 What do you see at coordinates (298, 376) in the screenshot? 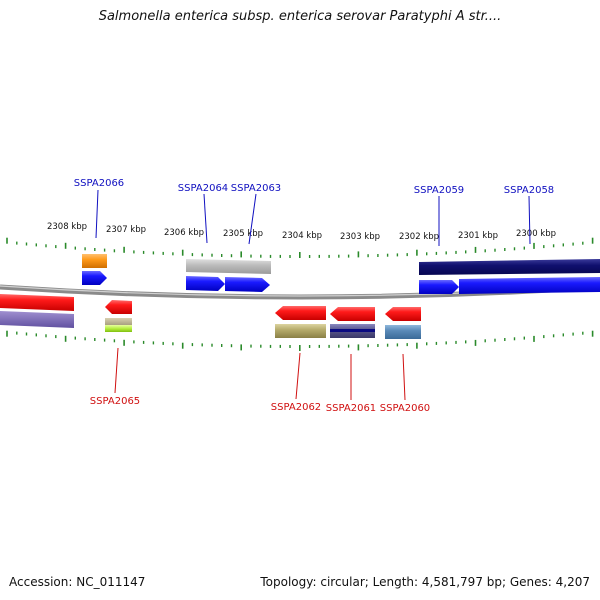
I see `callout-line-sspa2062` at bounding box center [298, 376].